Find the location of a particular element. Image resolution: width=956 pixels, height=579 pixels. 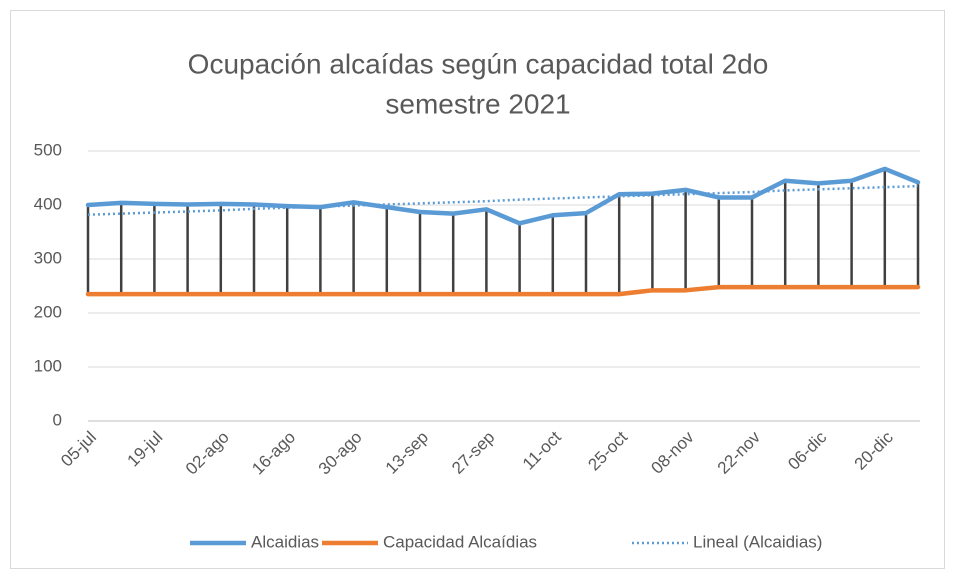

trend-line is located at coordinates (503, 200).